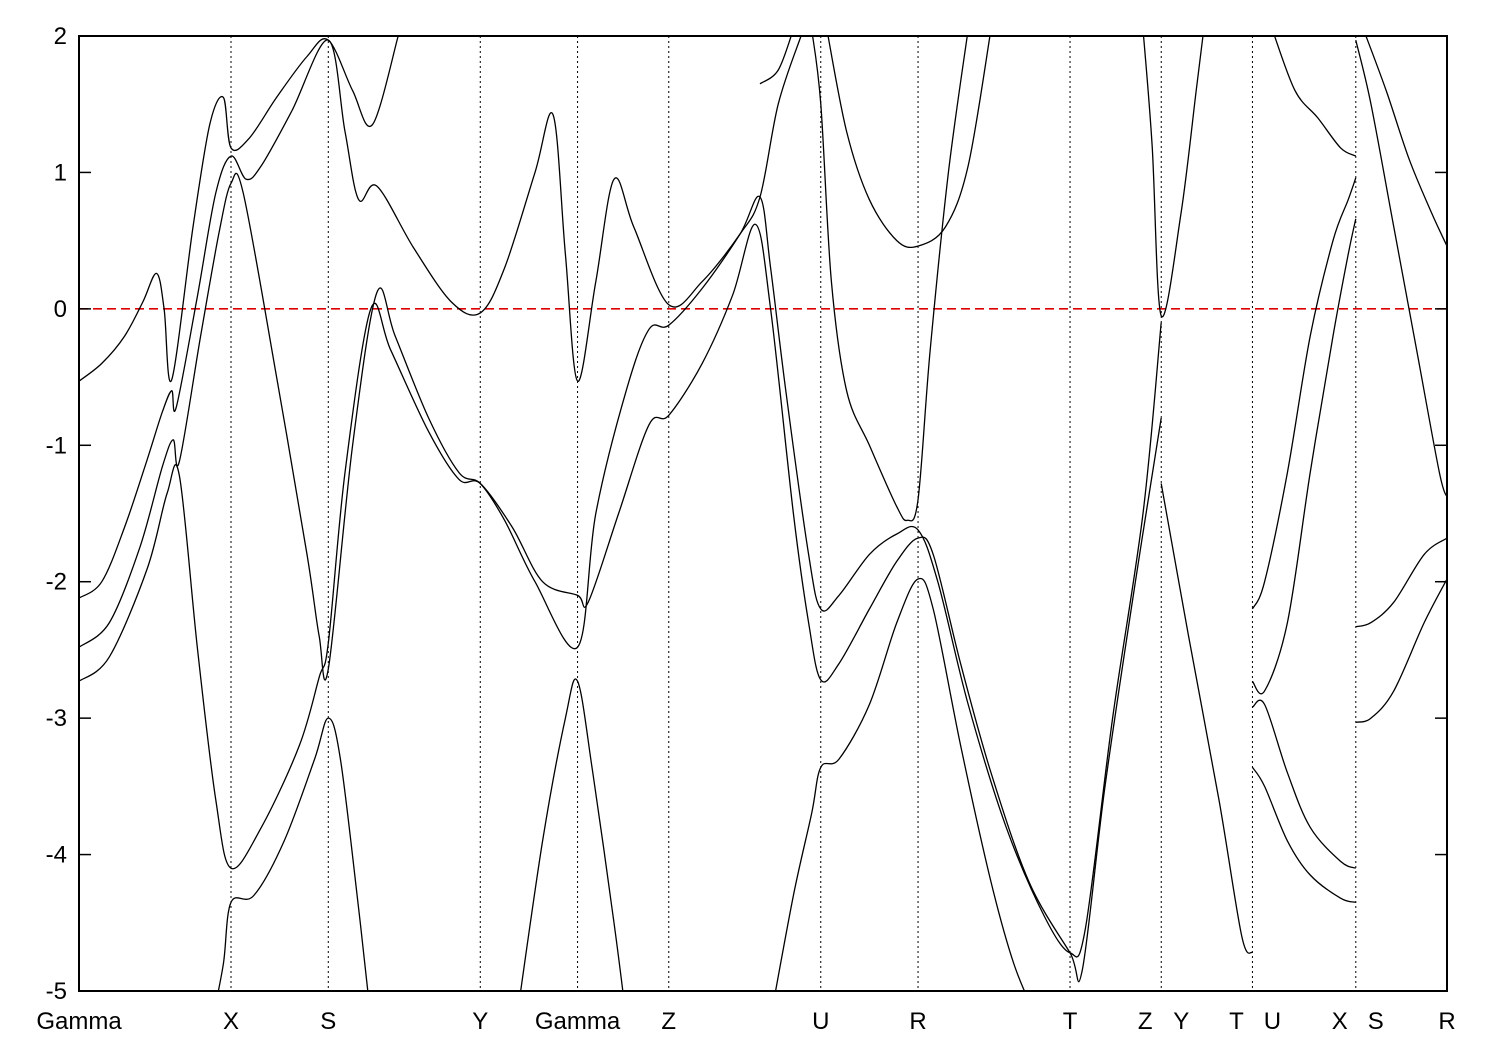 This screenshot has height=1050, width=1500. I want to click on y-tick-label: -3, so click(56, 718).